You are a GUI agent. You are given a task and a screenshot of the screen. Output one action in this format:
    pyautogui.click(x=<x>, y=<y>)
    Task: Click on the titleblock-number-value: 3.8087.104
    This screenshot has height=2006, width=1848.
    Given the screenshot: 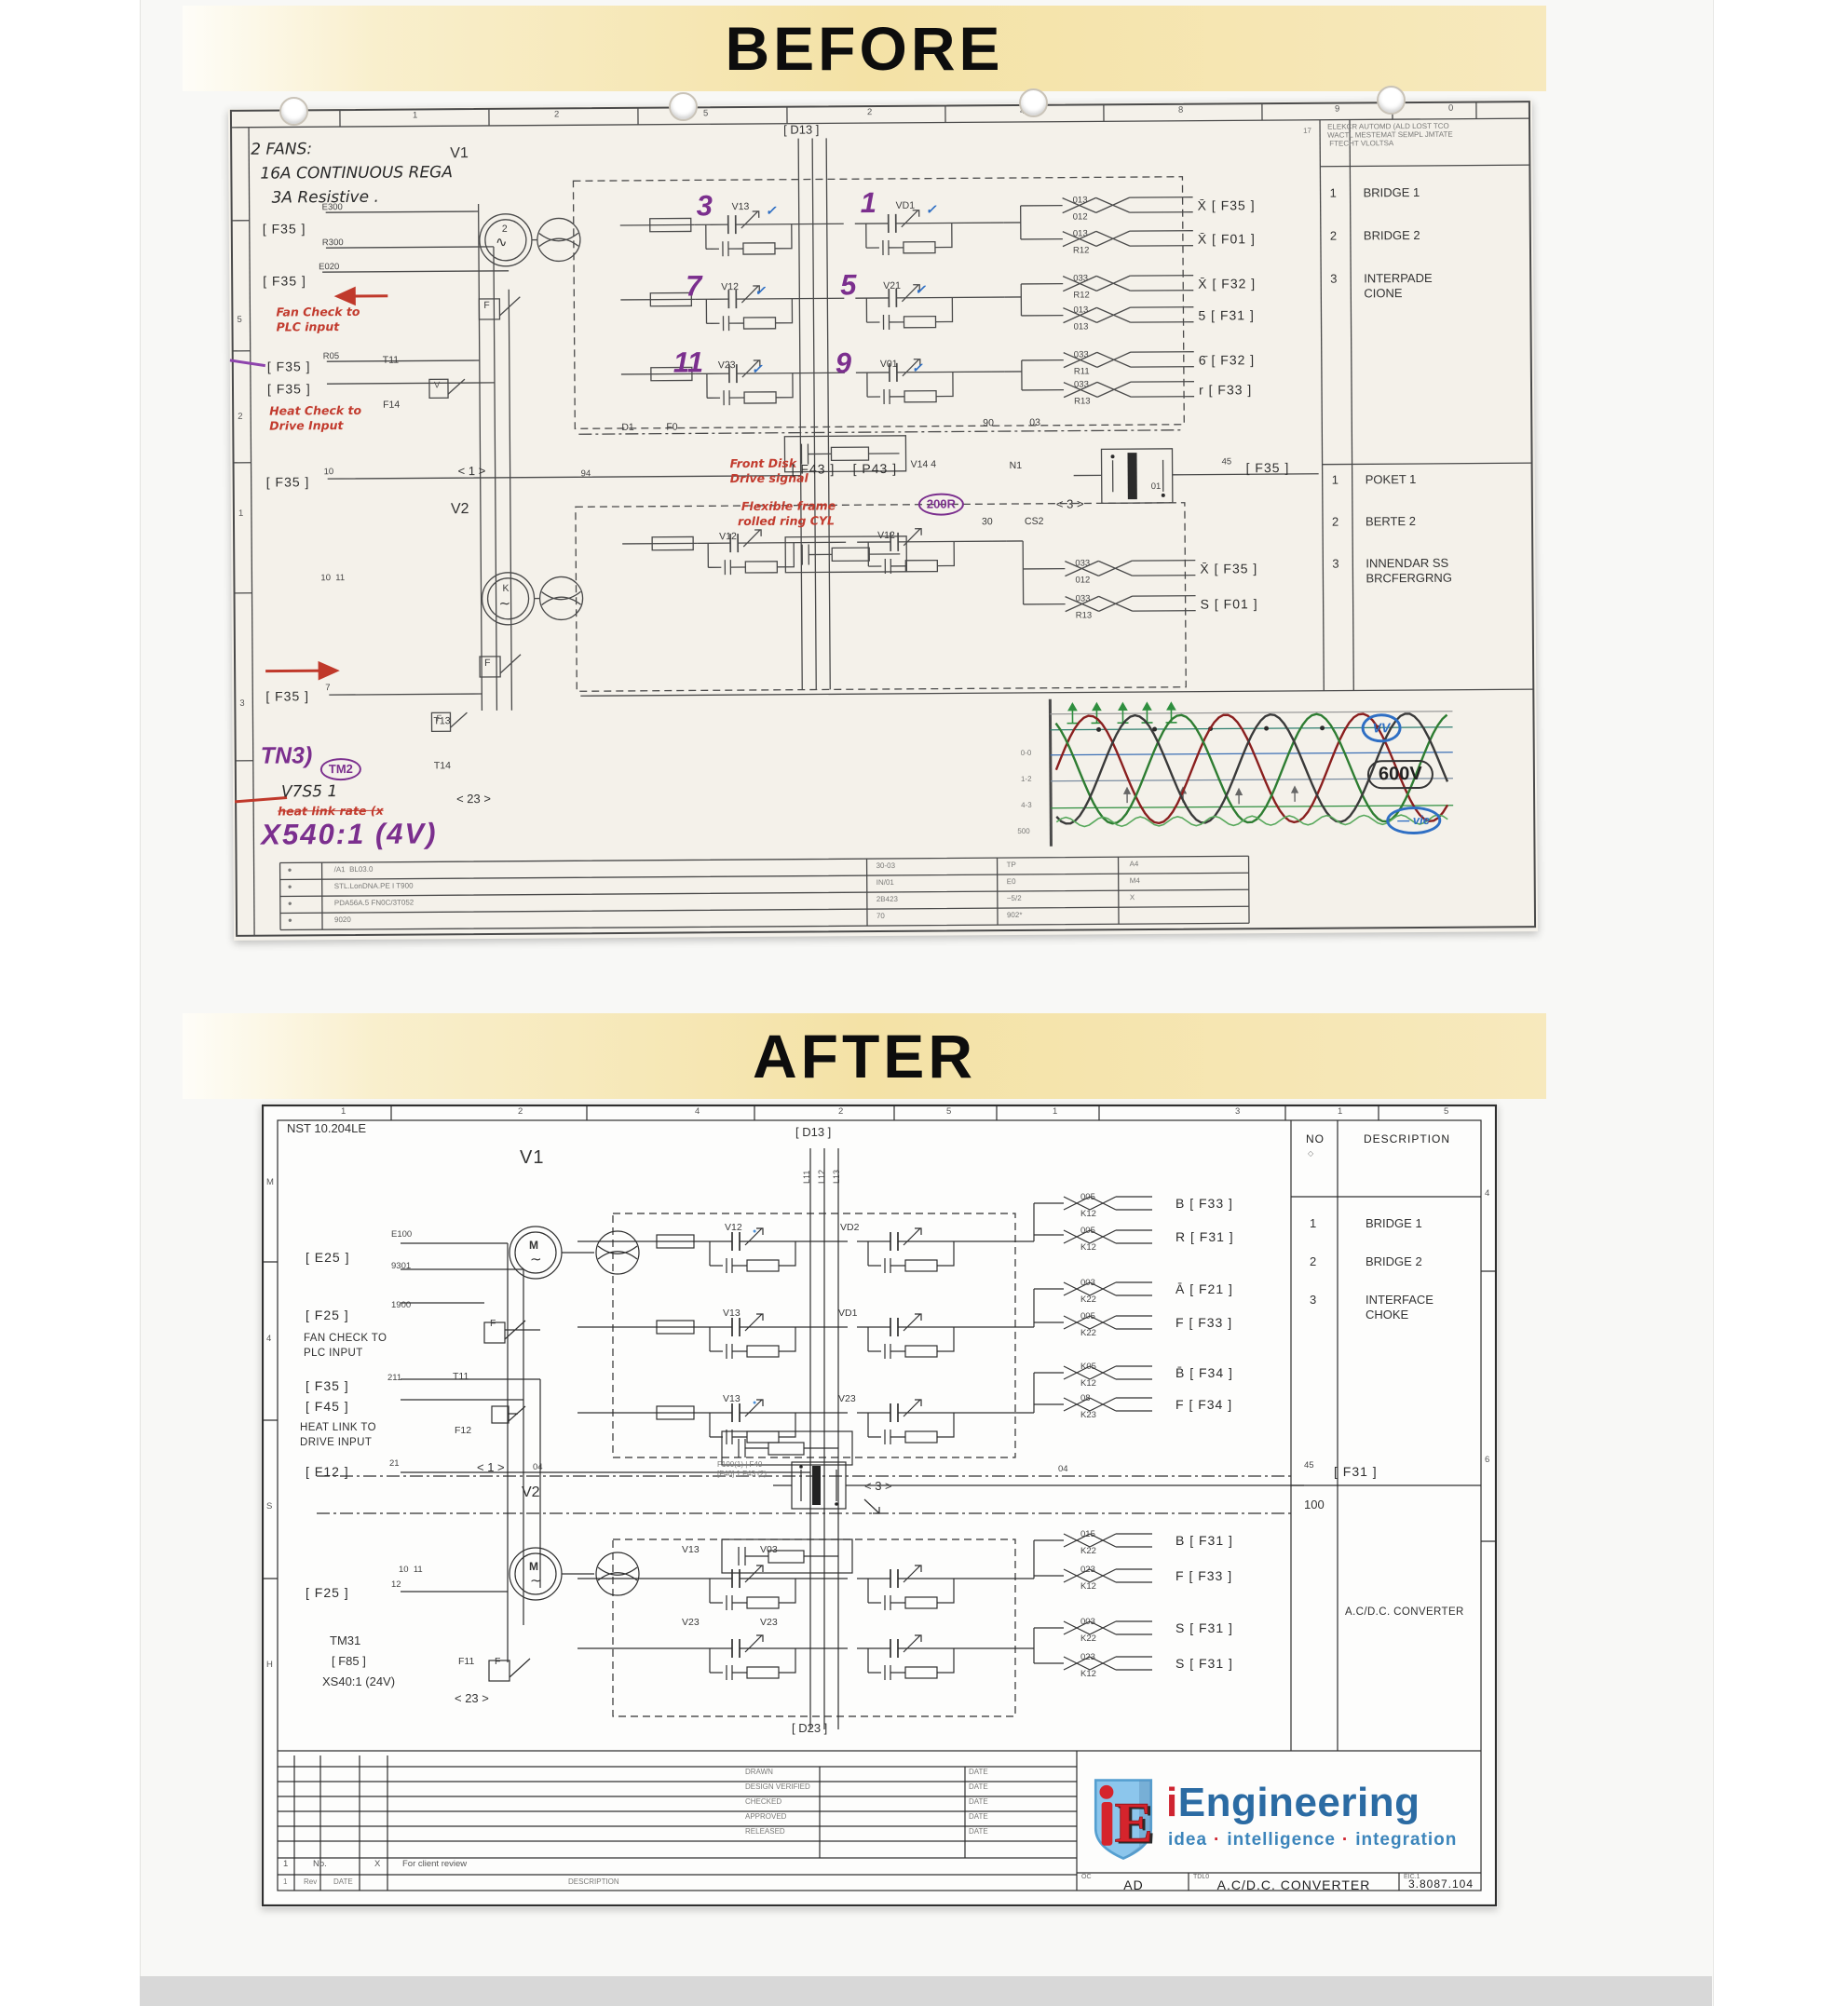 What is the action you would take?
    pyautogui.click(x=1440, y=1884)
    